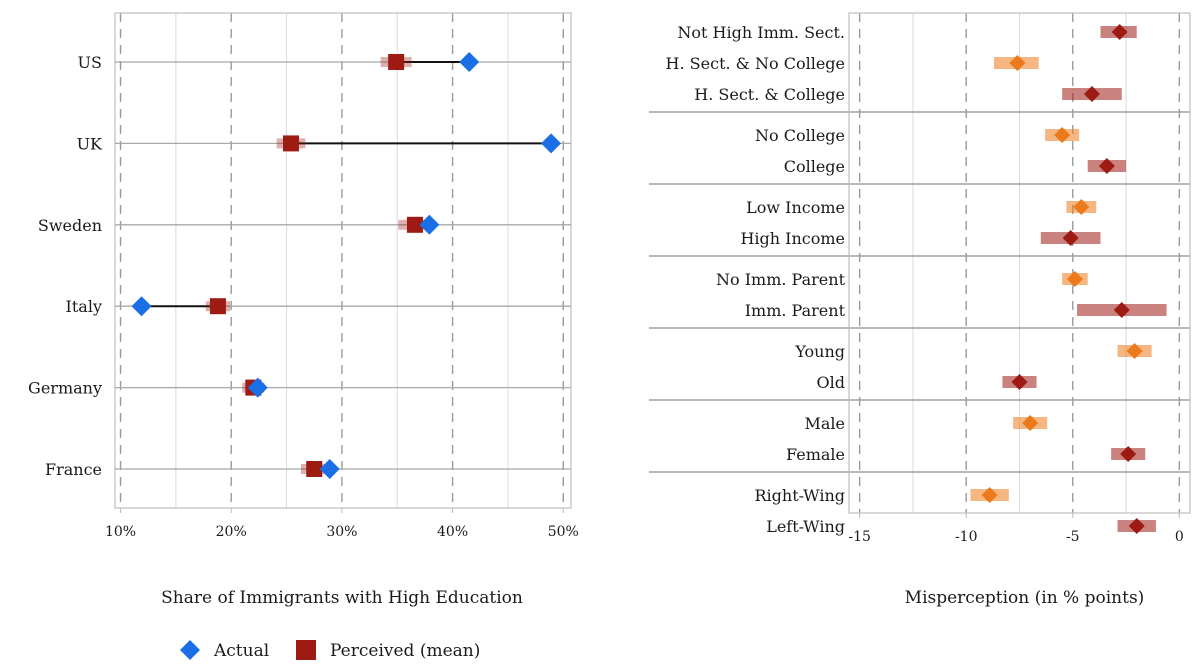 The width and height of the screenshot is (1193, 664). What do you see at coordinates (795, 310) in the screenshot?
I see `estimate-label: Imm. Parent` at bounding box center [795, 310].